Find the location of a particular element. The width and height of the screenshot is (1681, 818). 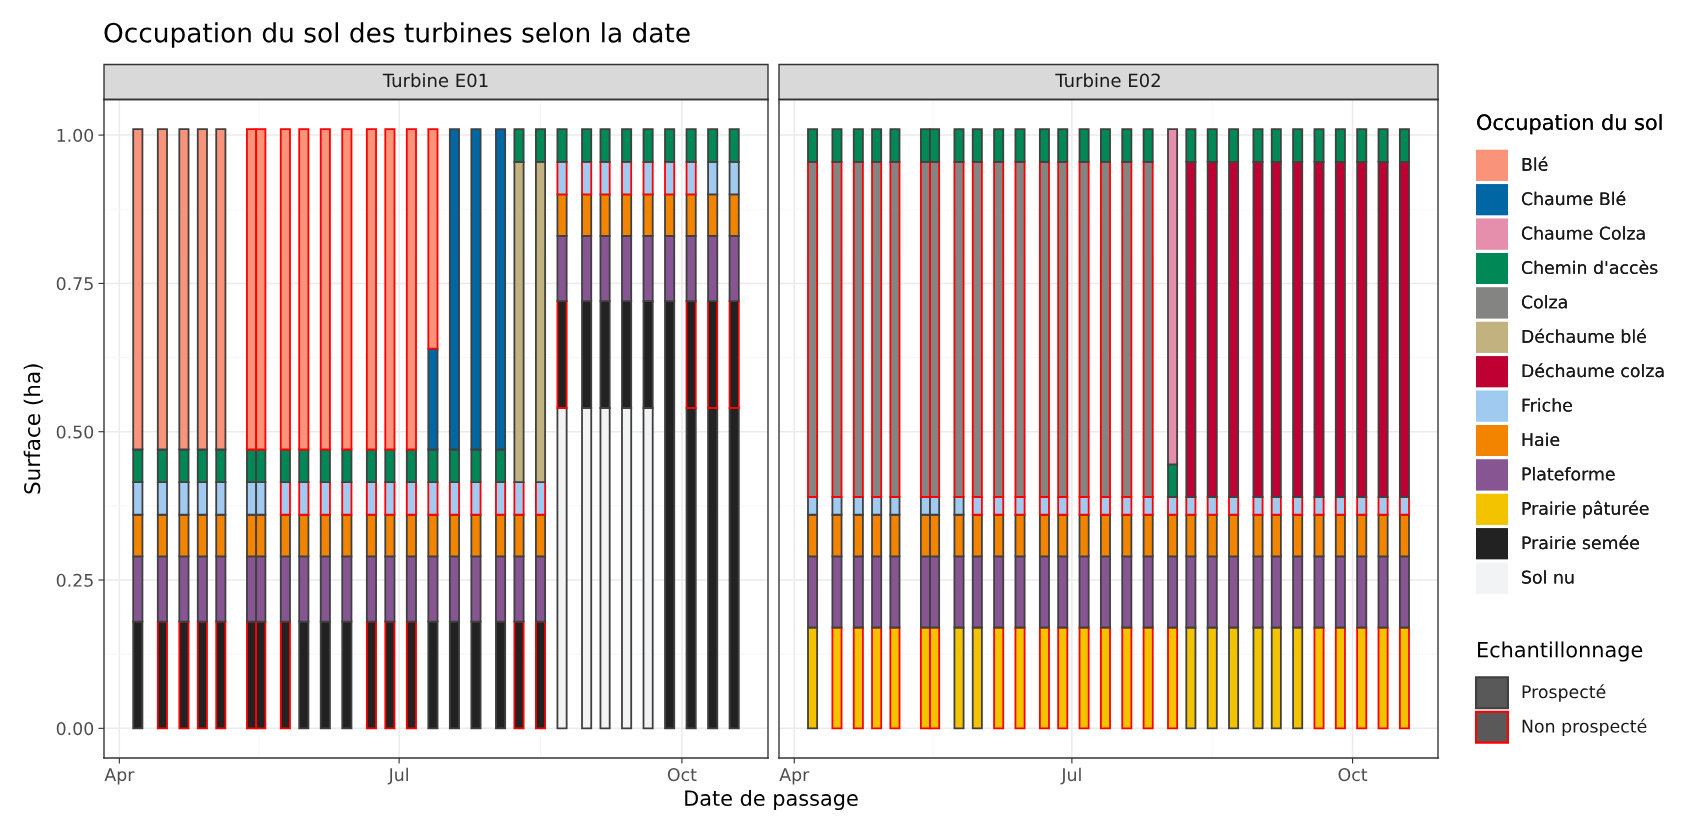

legend-label: Haie is located at coordinates (1541, 439).